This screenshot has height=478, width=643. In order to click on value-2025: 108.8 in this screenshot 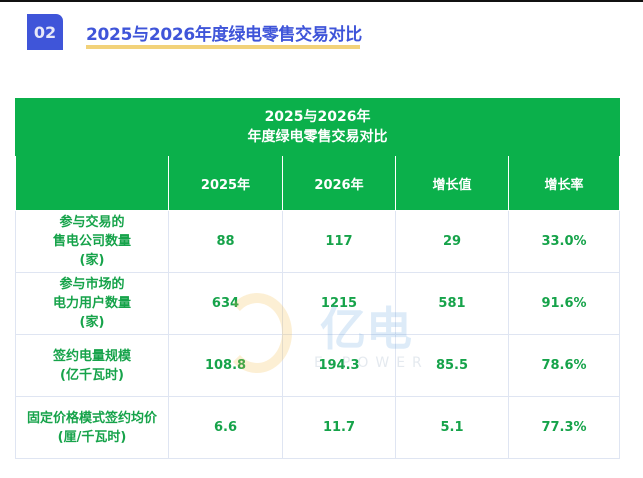, I will do `click(225, 365)`.